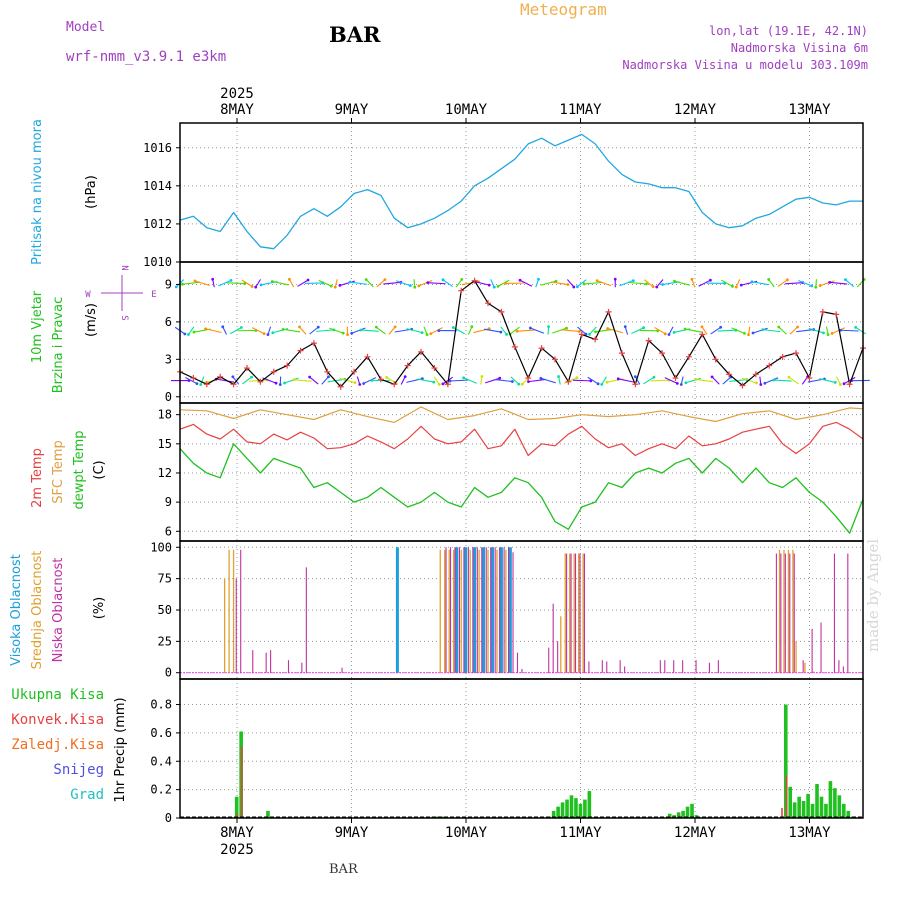 Image resolution: width=900 pixels, height=900 pixels. What do you see at coordinates (79, 469) in the screenshot?
I see `temp-axis-title-3: dewpt Temp` at bounding box center [79, 469].